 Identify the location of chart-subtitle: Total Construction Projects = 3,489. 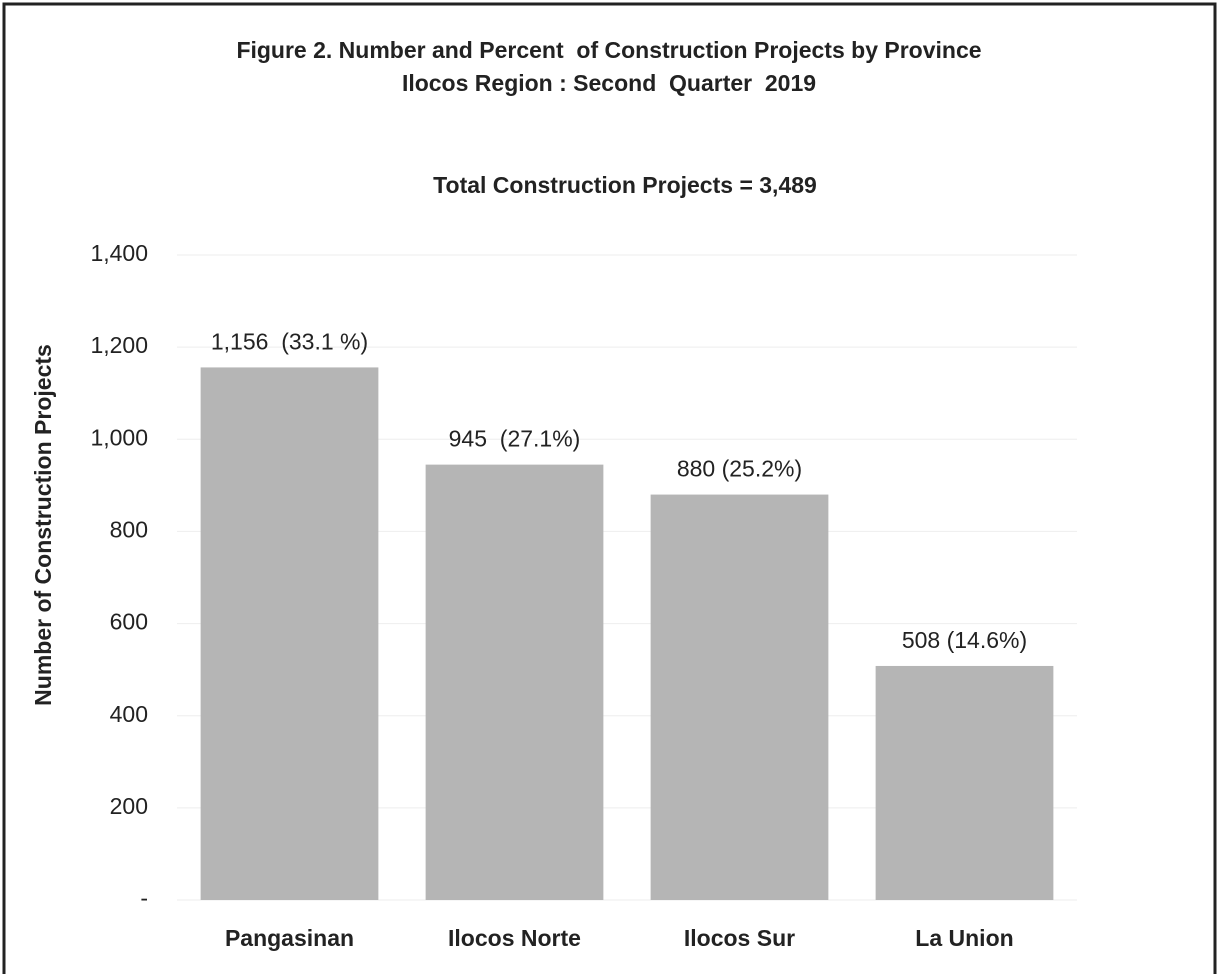
(625, 185).